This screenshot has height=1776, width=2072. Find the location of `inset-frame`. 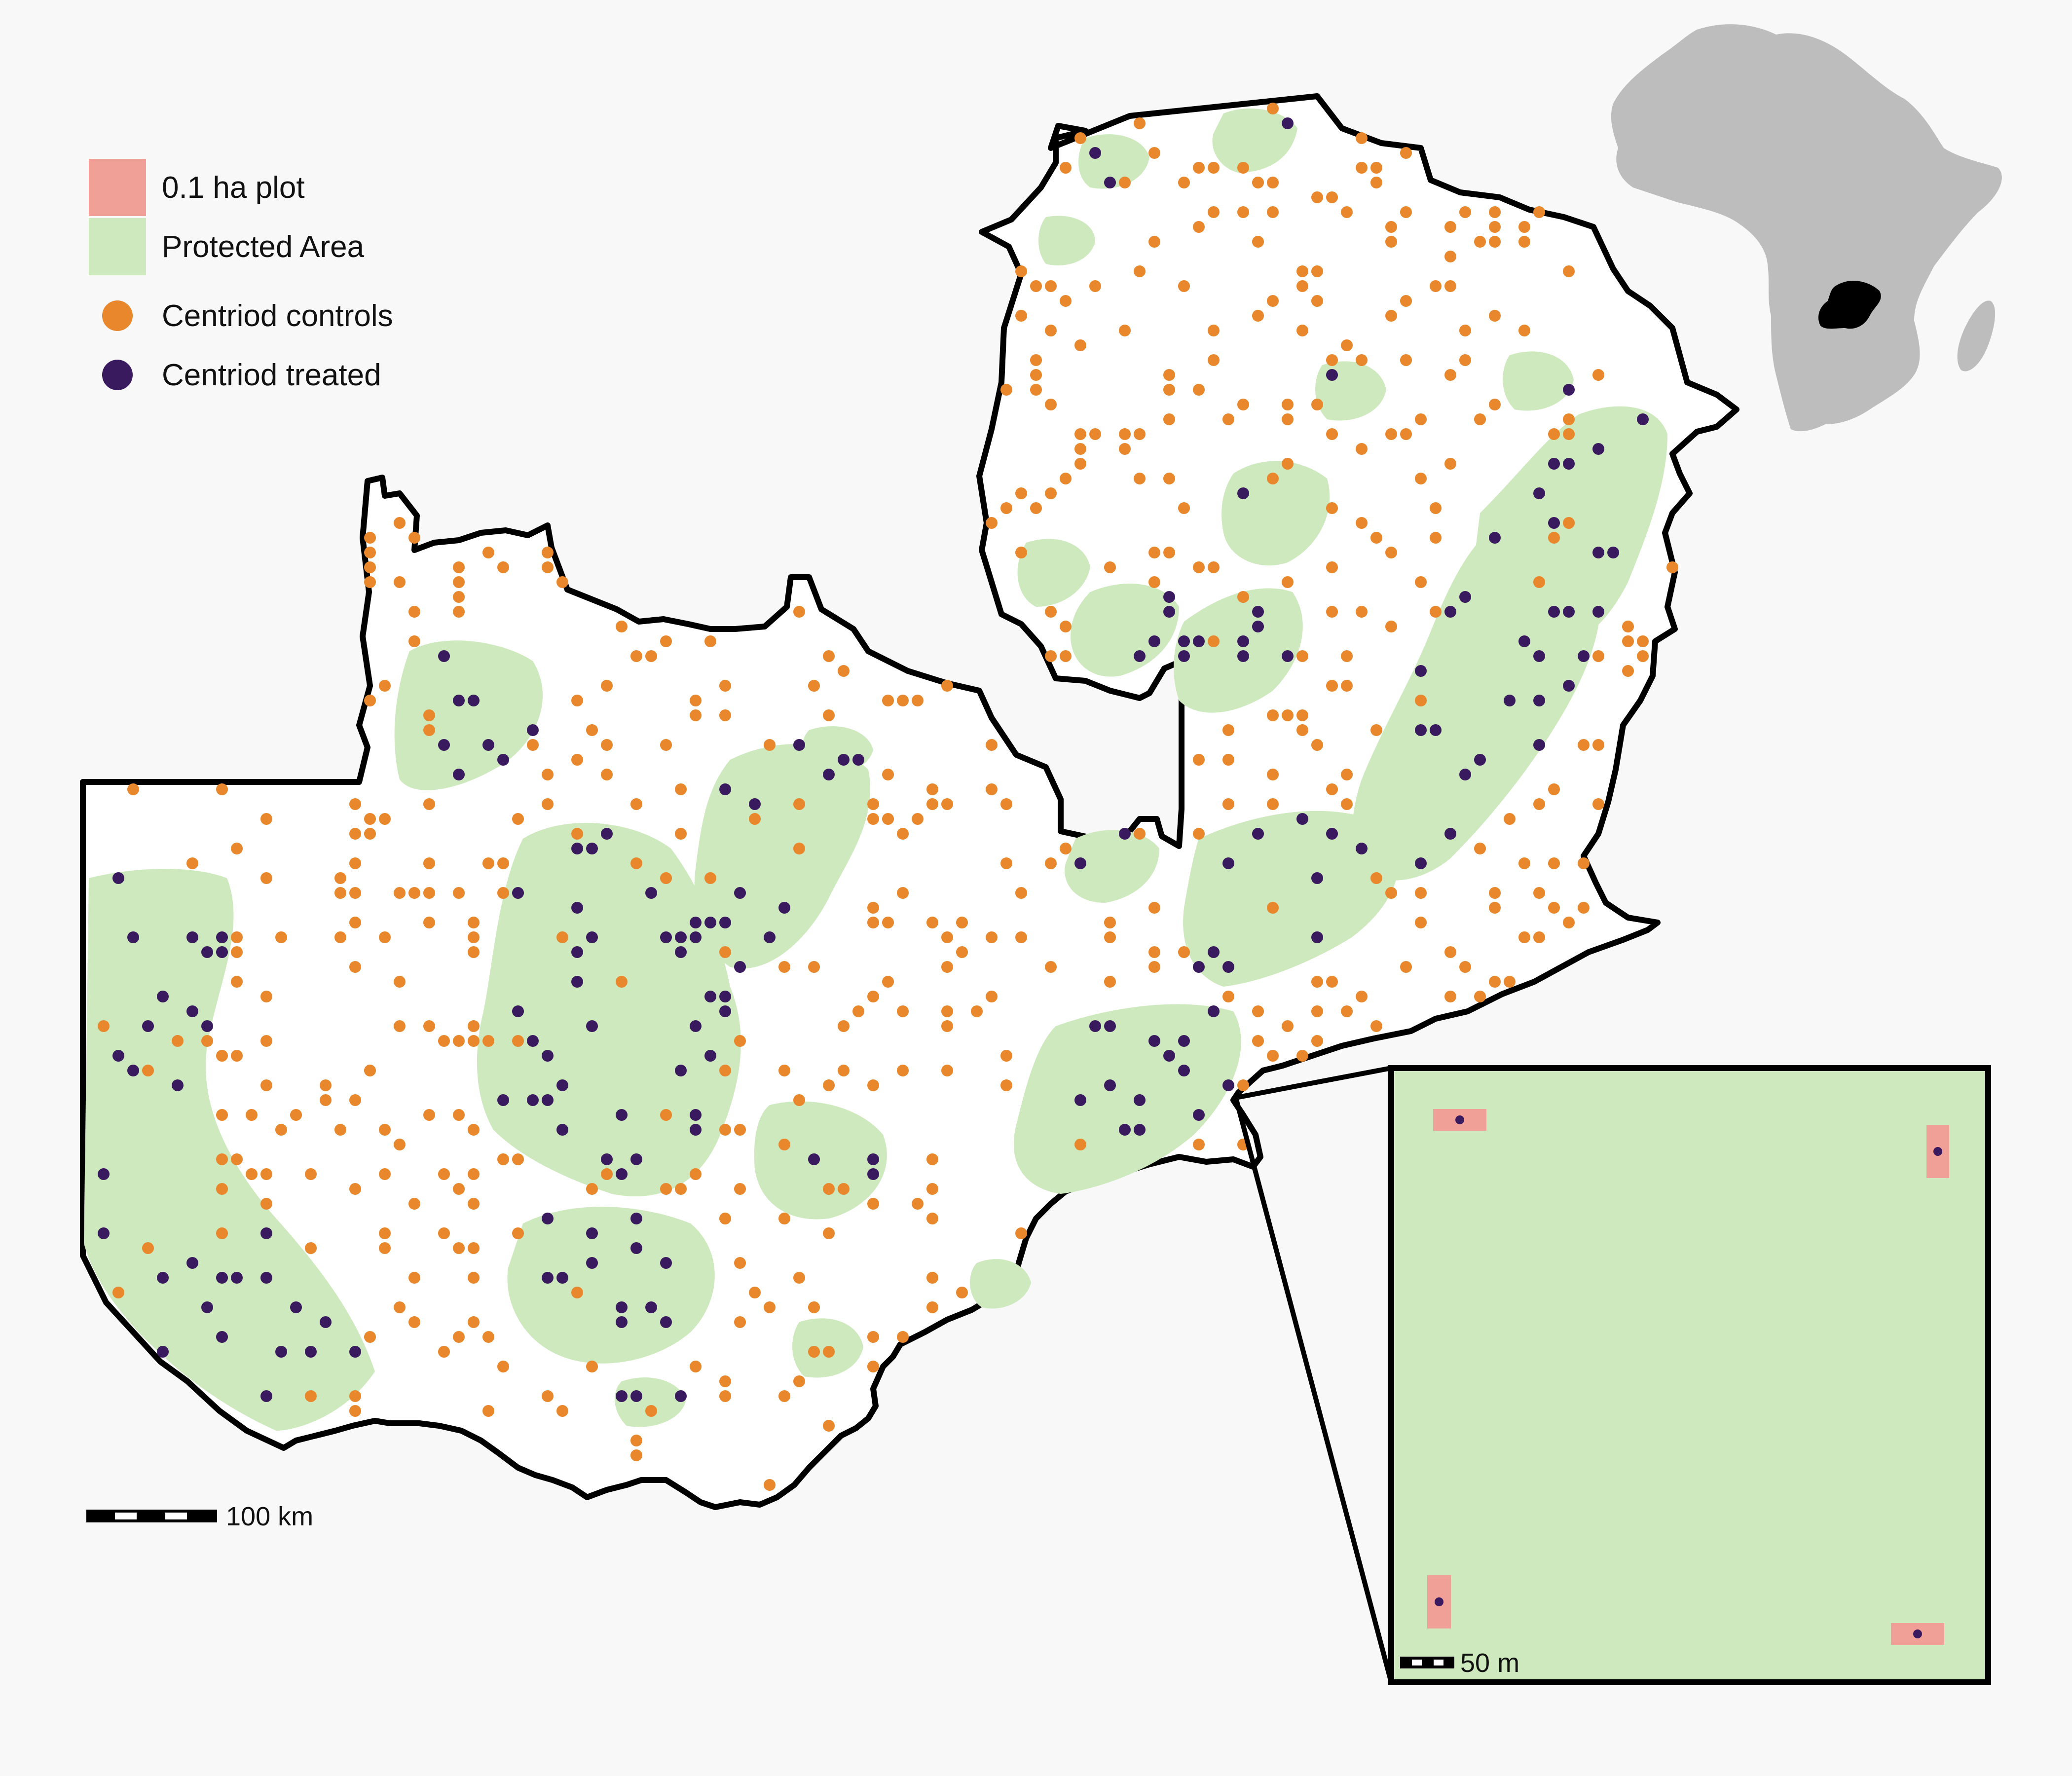

inset-frame is located at coordinates (1690, 1375).